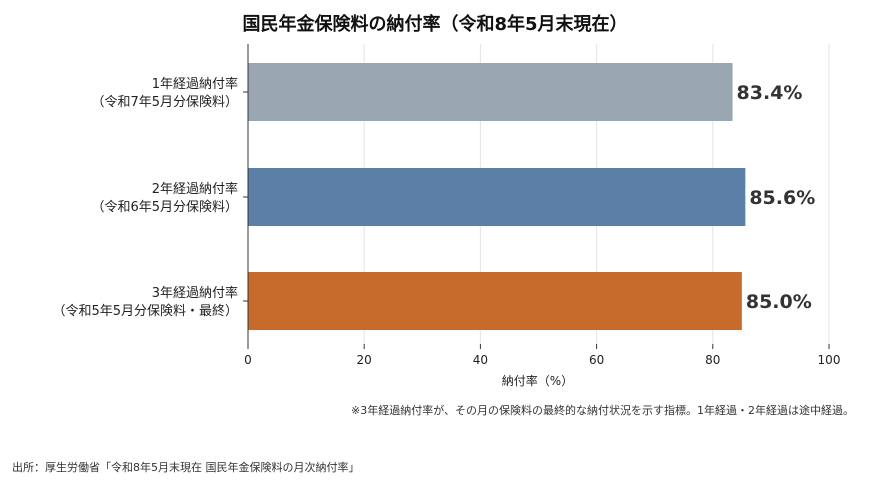  Describe the element at coordinates (782, 198) in the screenshot. I see `data-label-2: 85.6%` at that location.